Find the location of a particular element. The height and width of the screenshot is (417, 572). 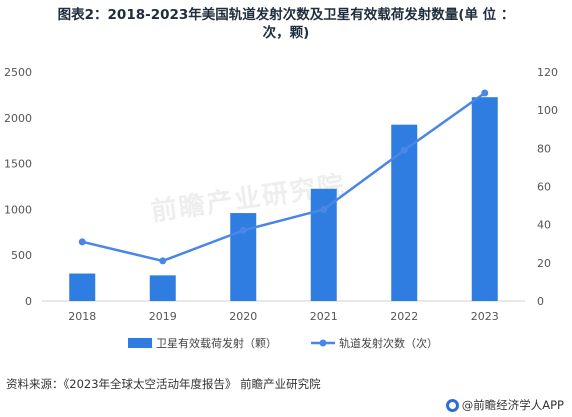

legend: 卫星有效载荷发射（颗） 轨道发射次数（次） is located at coordinates (283, 343).